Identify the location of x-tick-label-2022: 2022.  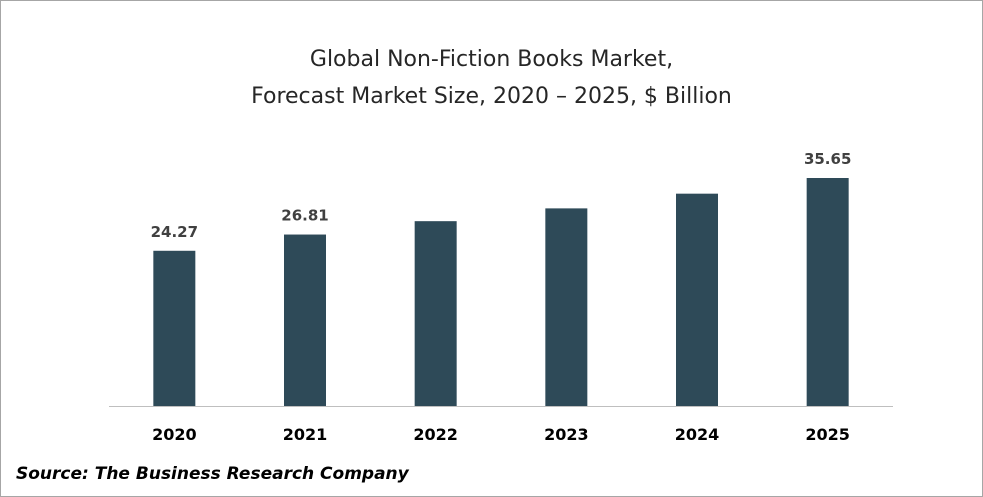
(435, 434).